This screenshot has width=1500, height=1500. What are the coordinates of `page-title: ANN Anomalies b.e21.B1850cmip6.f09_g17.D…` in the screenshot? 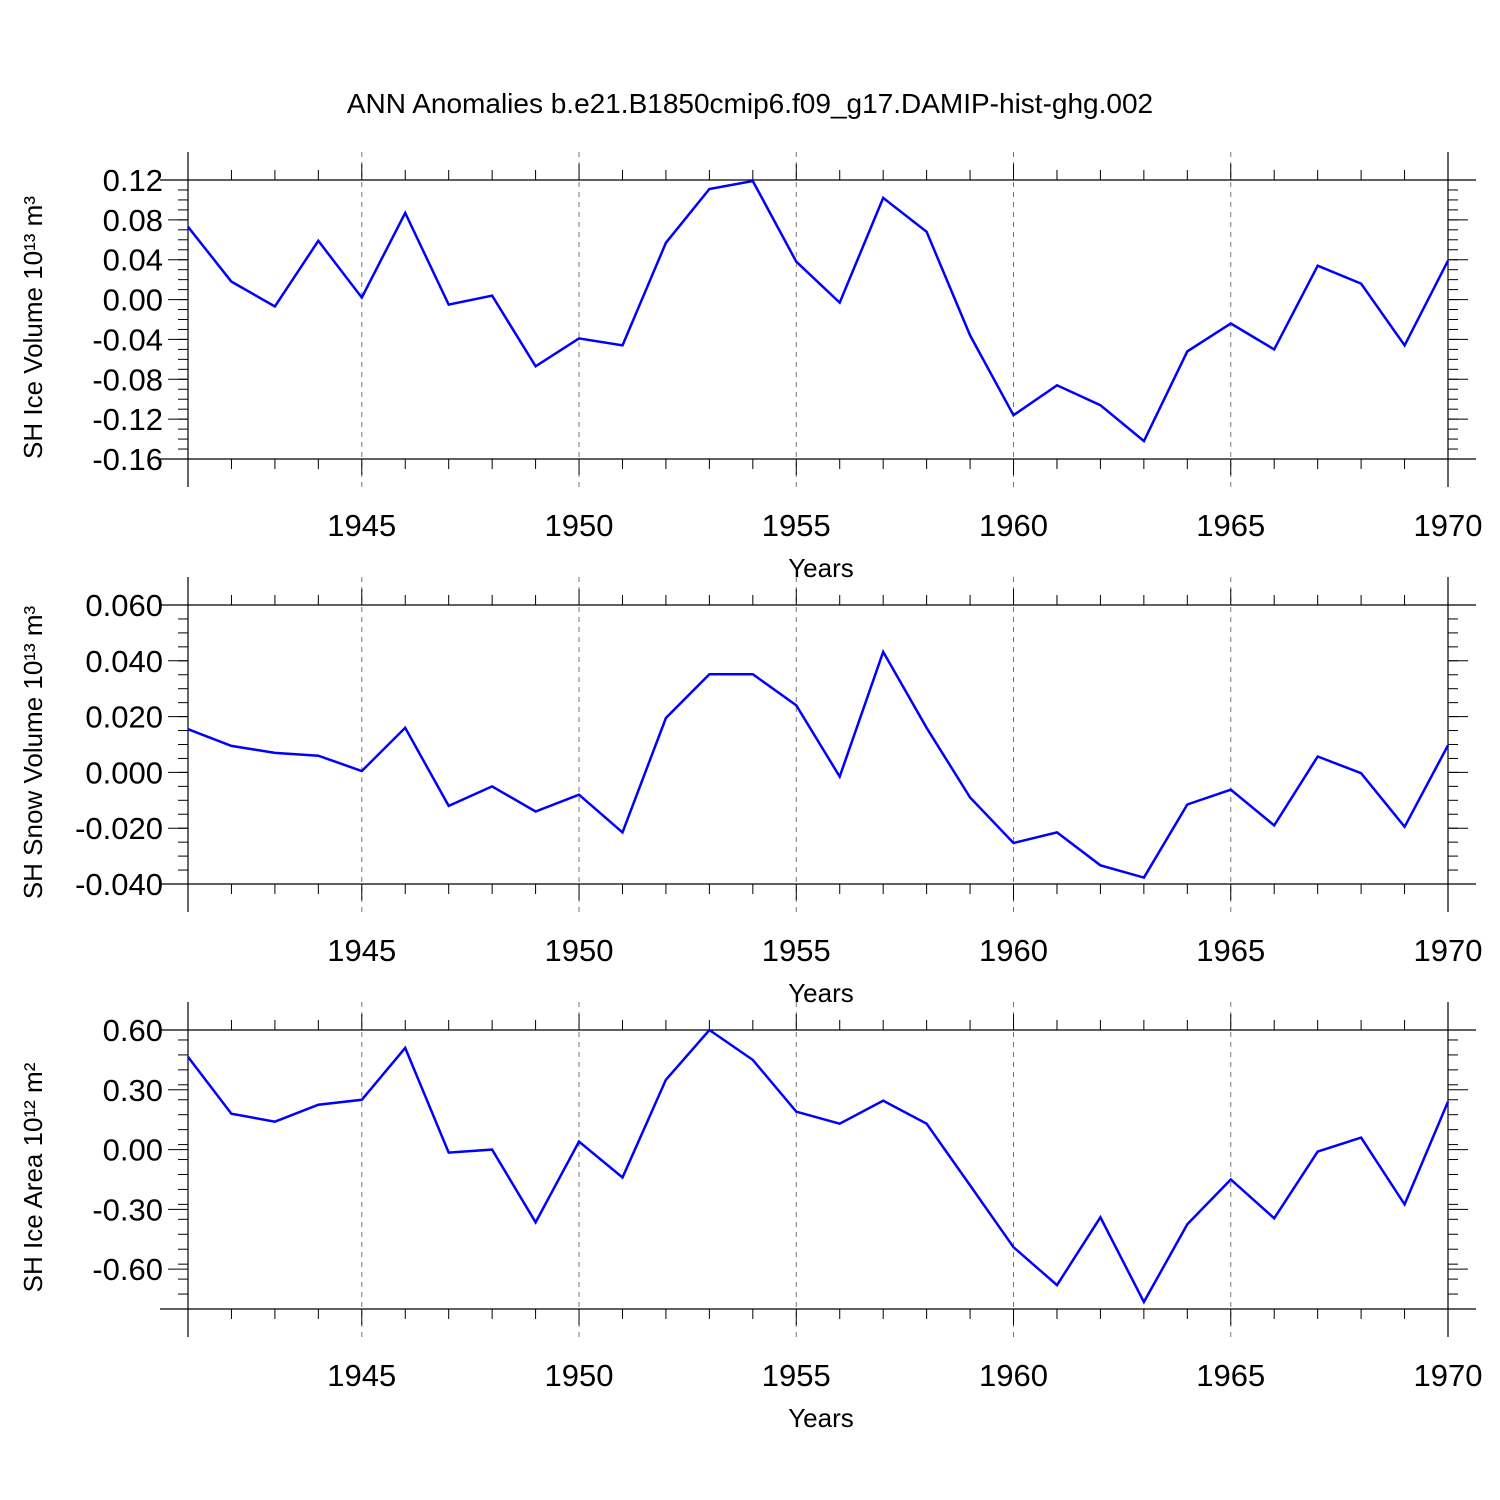 It's located at (750, 103).